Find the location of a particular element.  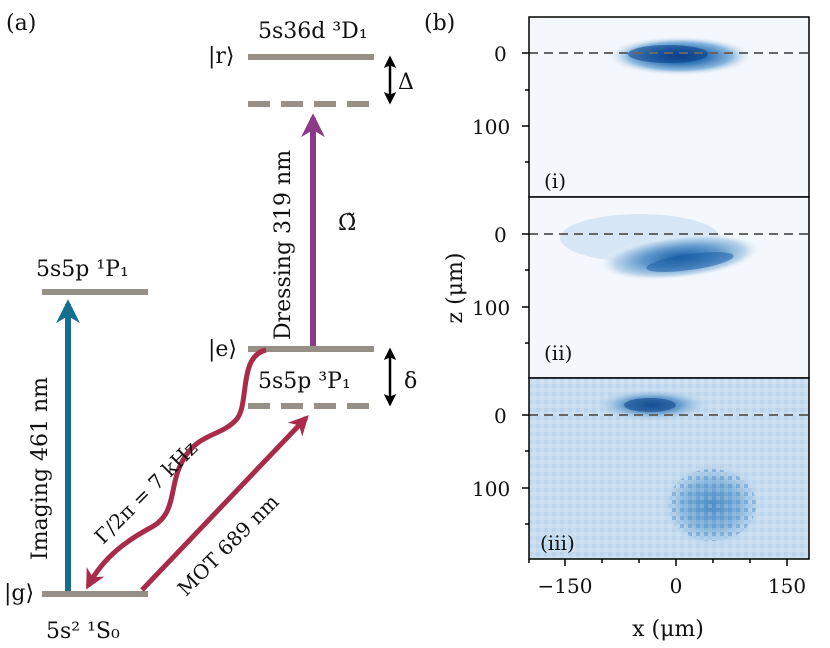

atom-cloud-iii-bottom-grain is located at coordinates (712, 505).